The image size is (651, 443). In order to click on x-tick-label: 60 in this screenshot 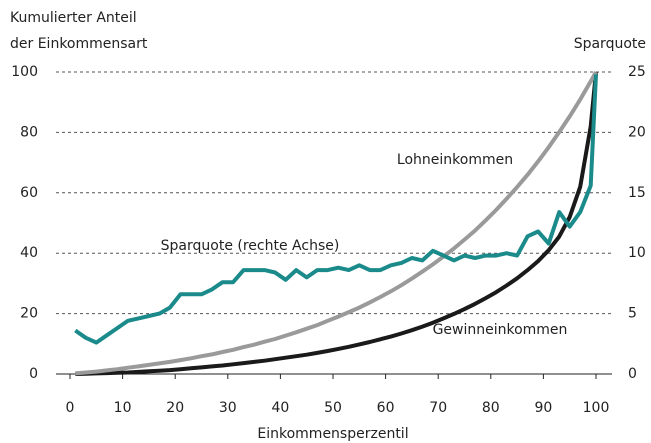, I will do `click(386, 408)`.